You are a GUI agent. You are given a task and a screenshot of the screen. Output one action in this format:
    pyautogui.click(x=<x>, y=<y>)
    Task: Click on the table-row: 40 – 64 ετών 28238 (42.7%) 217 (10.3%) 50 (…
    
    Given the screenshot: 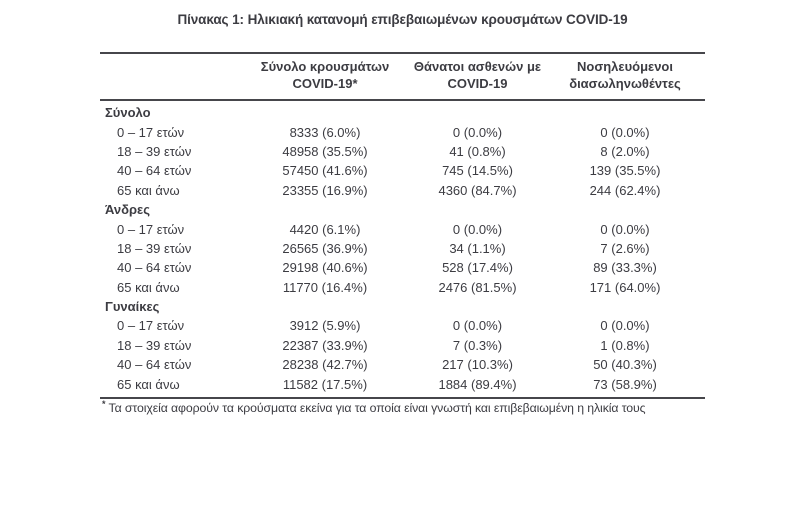 What is the action you would take?
    pyautogui.click(x=402, y=364)
    